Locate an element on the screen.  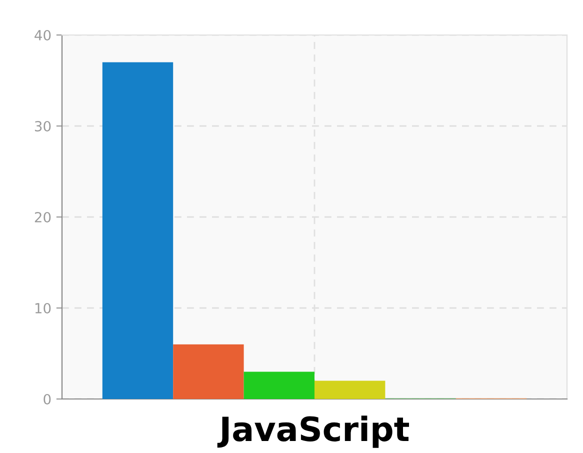
y-tick-label: 30 is located at coordinates (42, 126).